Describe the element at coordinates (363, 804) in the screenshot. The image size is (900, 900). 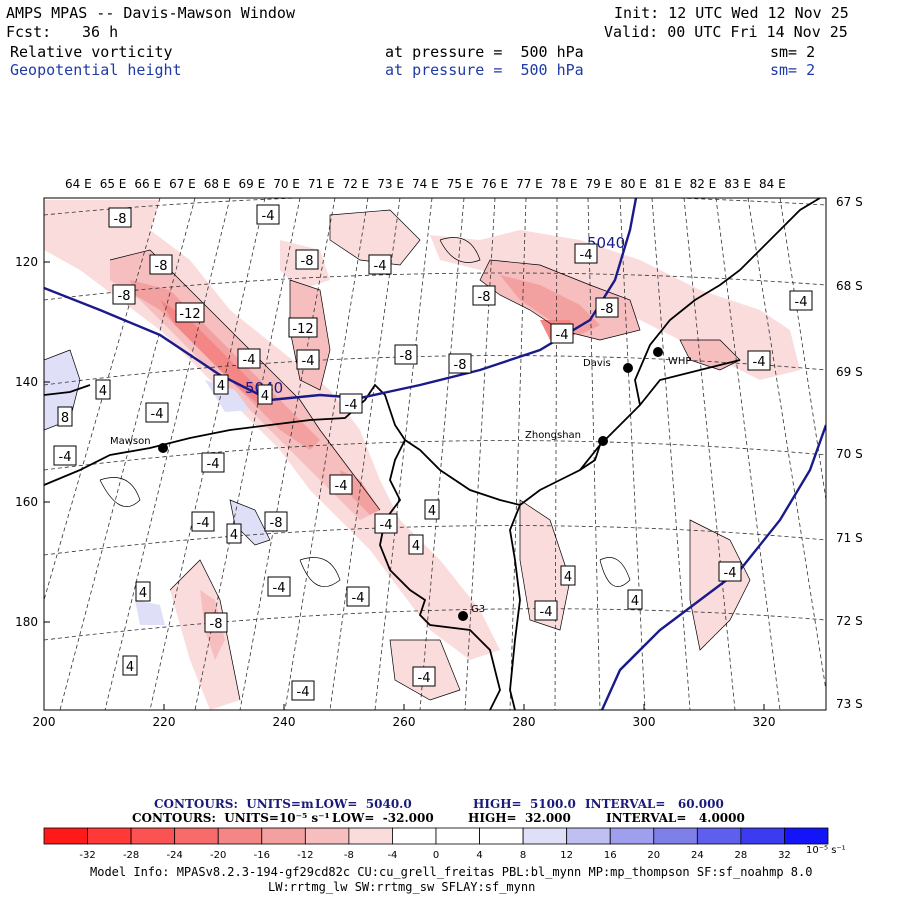
I see `height-contour-low: LOW= 5040.0` at that location.